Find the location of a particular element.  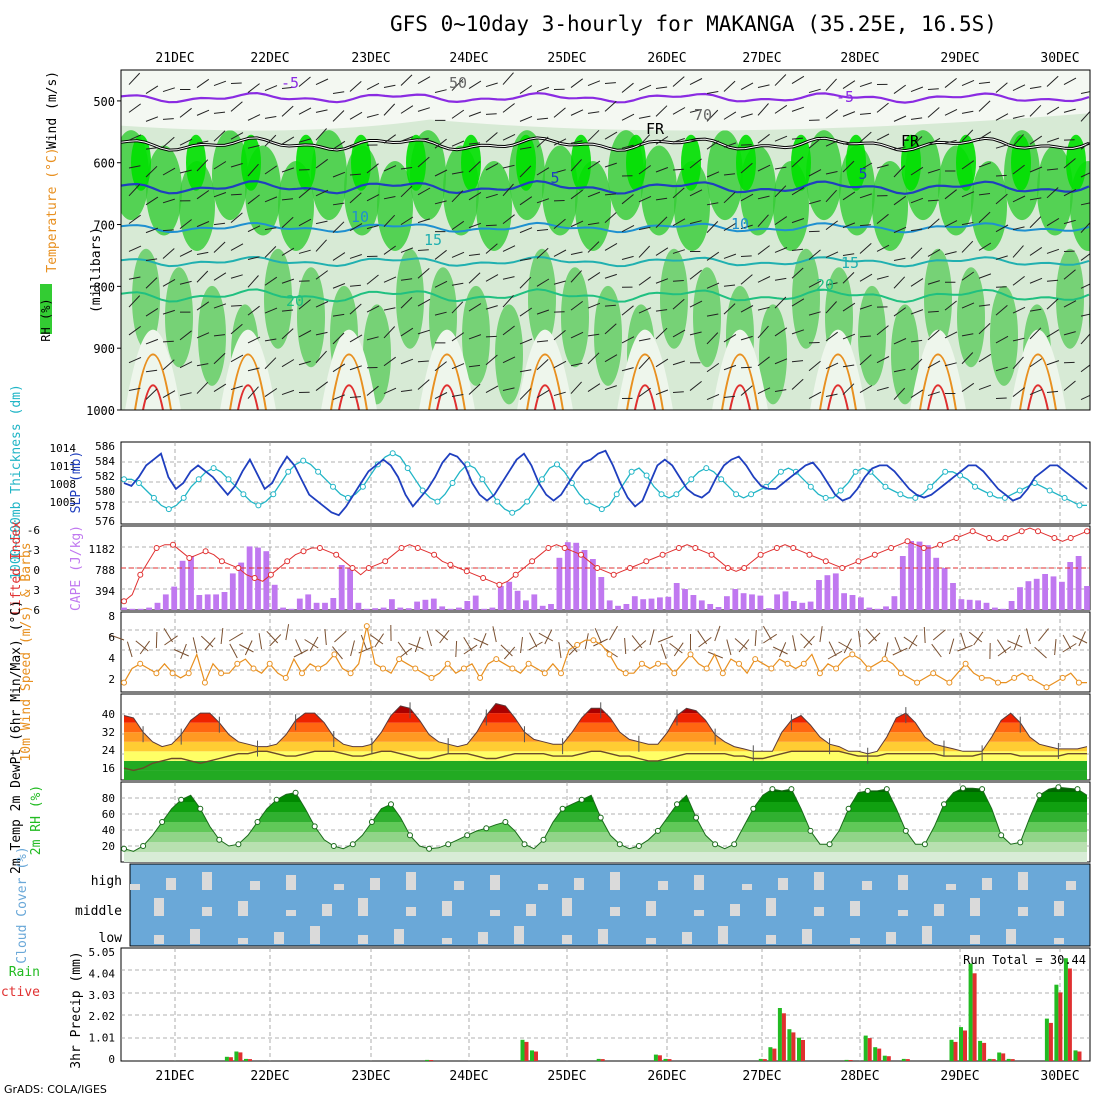

date-tick-bottom: 22DEC is located at coordinates (269, 1076).